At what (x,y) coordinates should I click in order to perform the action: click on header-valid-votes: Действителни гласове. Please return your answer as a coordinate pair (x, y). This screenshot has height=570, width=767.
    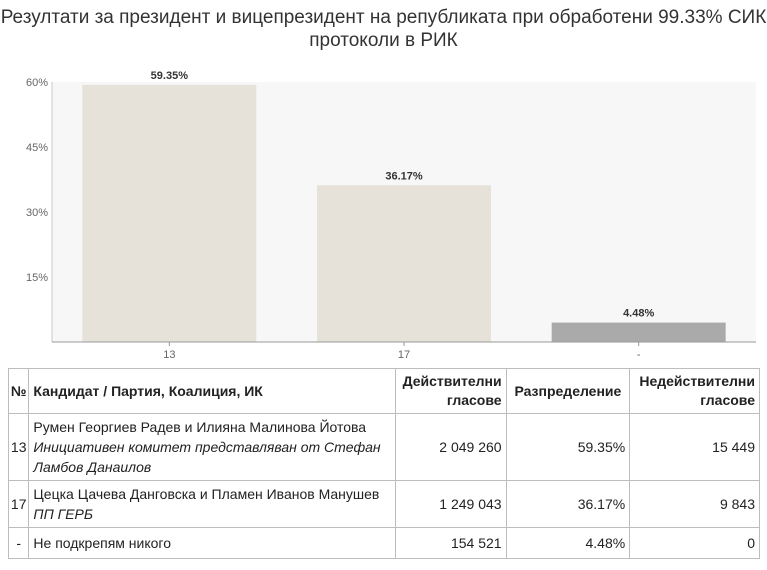
    Looking at the image, I should click on (451, 391).